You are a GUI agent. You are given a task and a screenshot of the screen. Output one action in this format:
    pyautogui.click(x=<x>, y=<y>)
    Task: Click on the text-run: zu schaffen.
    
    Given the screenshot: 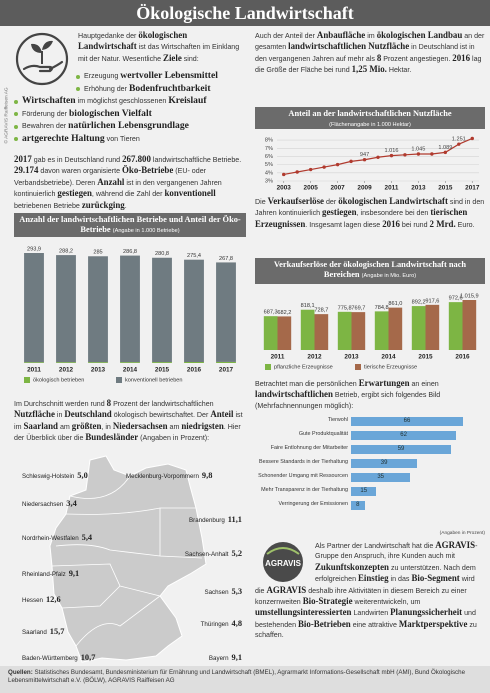 What is the action you would take?
    pyautogui.click(x=366, y=630)
    